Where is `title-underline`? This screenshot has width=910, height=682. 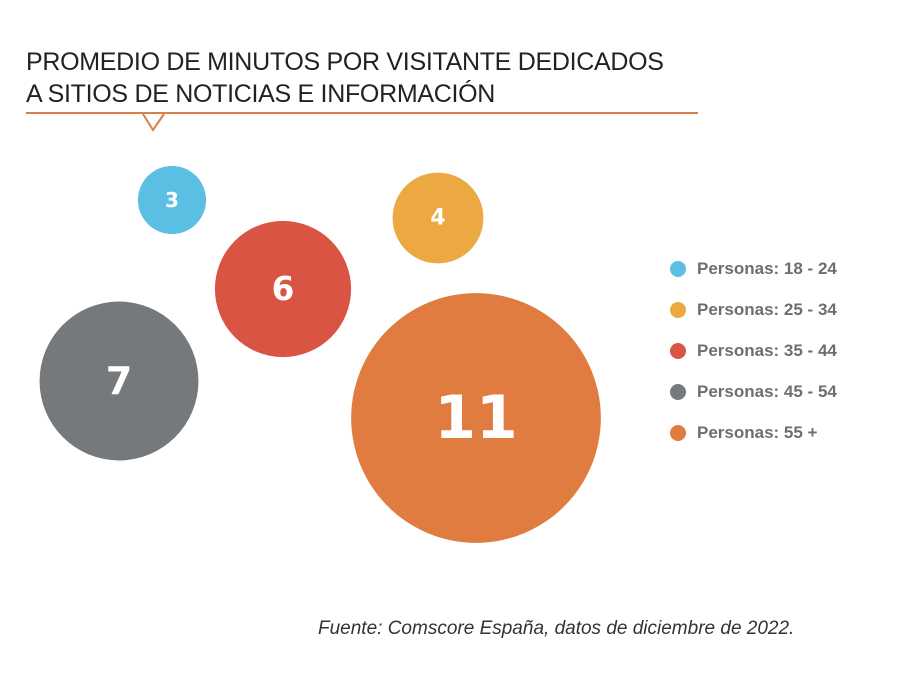
title-underline is located at coordinates (362, 113).